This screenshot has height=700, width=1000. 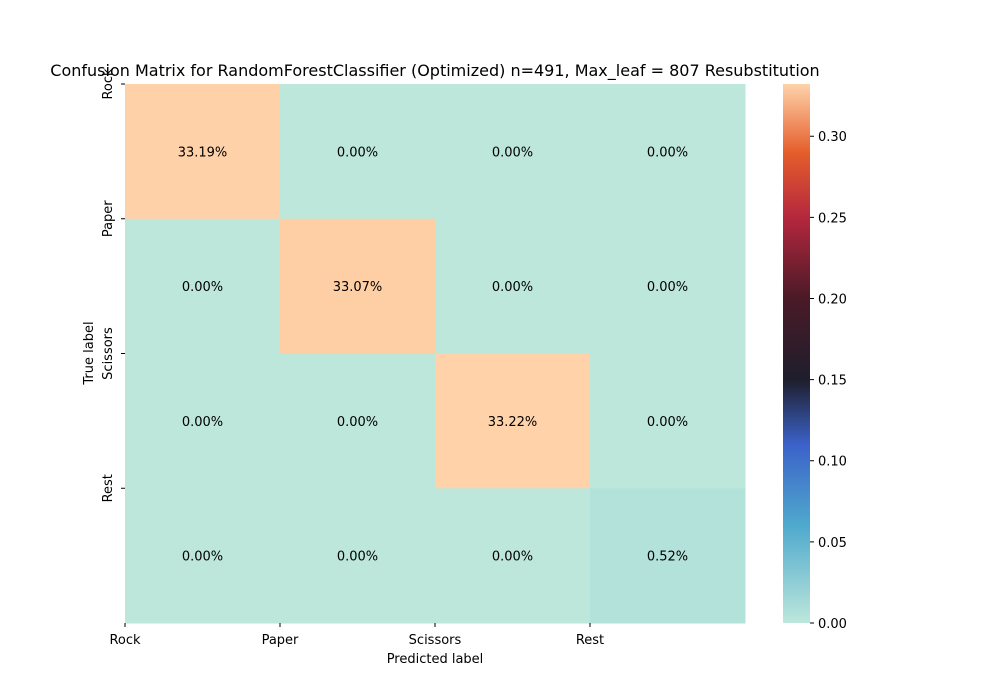 I want to click on y-axis-ticks: Rock Paper Scissors Rest, so click(x=113, y=285).